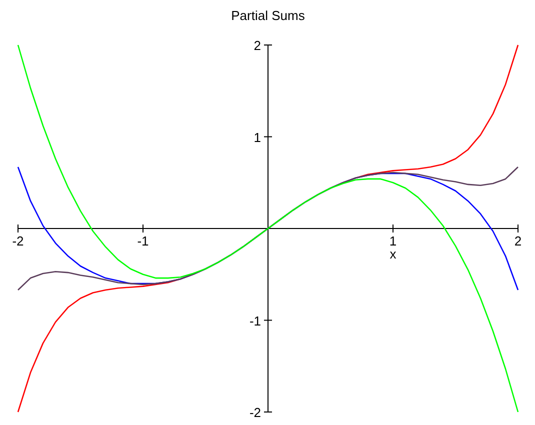 The width and height of the screenshot is (535, 425). I want to click on x-tick-label: 2, so click(518, 241).